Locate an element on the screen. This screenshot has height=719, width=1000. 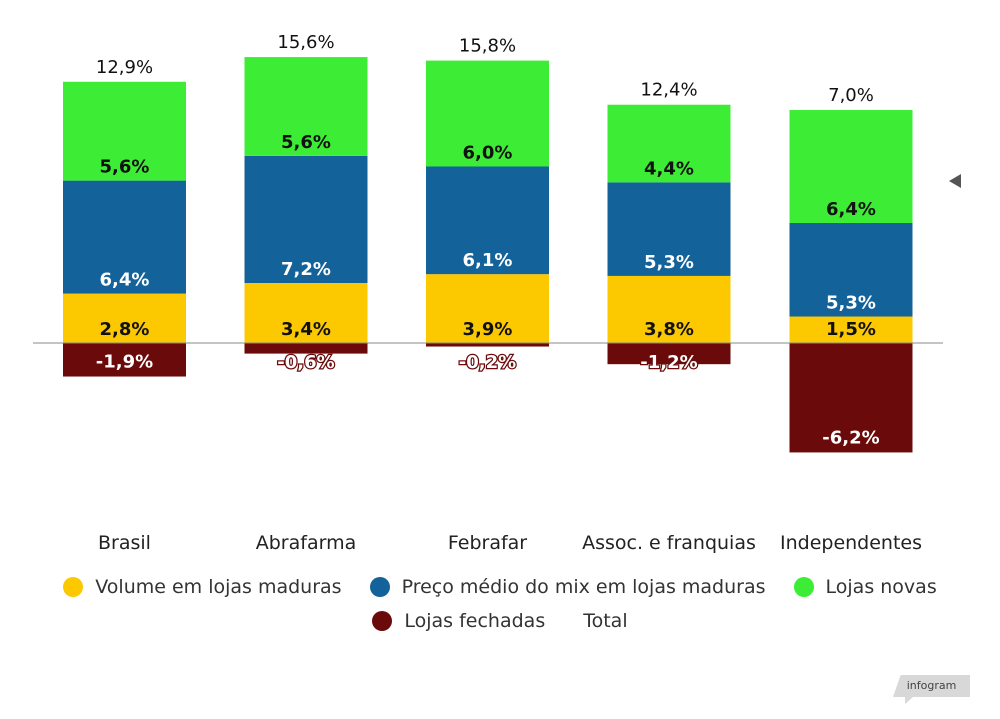
value-label-febrafar-preco: 6,1% is located at coordinates (488, 260).